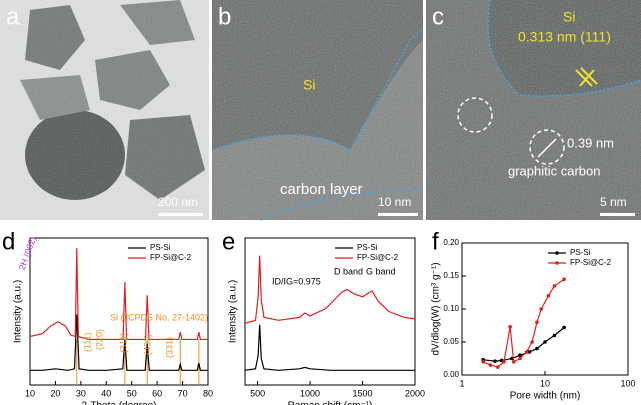  I want to click on panel-label: f, so click(435, 241).